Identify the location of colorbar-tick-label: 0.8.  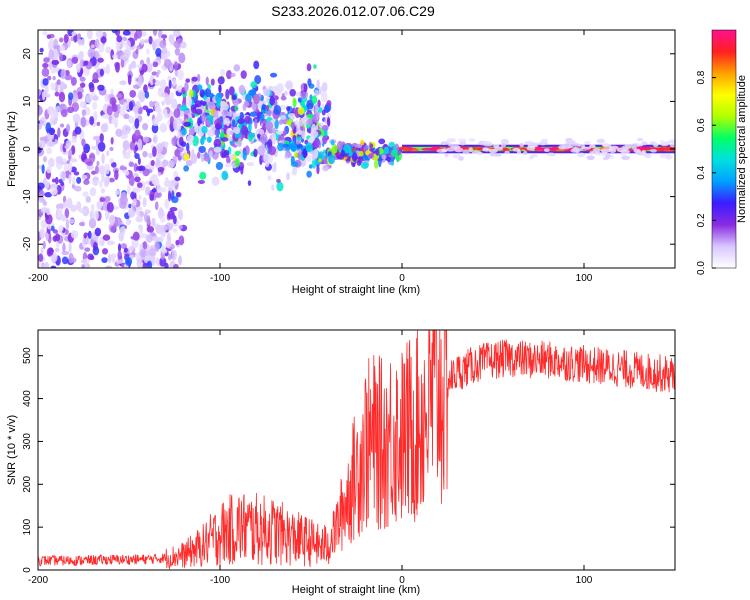
(701, 77).